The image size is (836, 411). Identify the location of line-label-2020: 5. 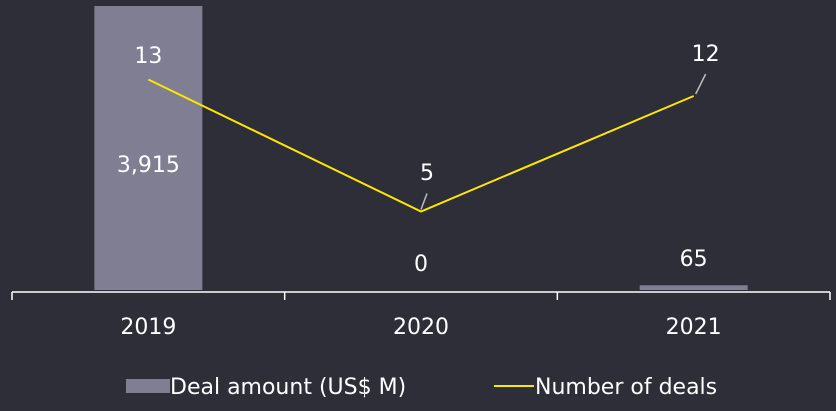
(427, 173).